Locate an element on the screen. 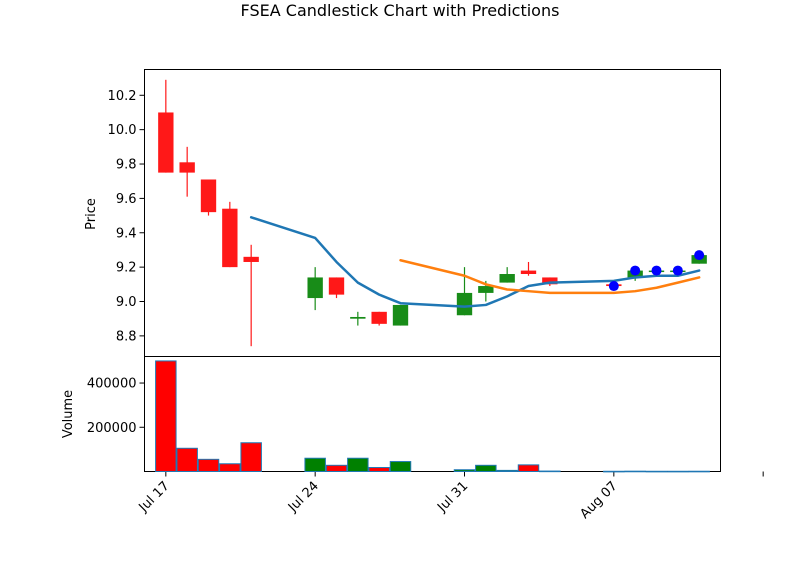  volume-axis-label: Volume is located at coordinates (68, 414).